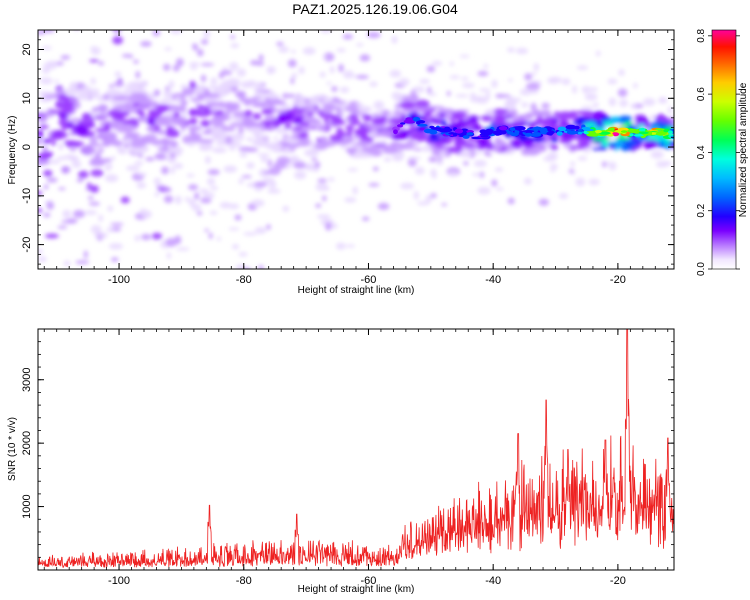 The height and width of the screenshot is (600, 750). Describe the element at coordinates (12, 449) in the screenshot. I see `snr-y-axis-label: SNR (10 * v/v)` at that location.